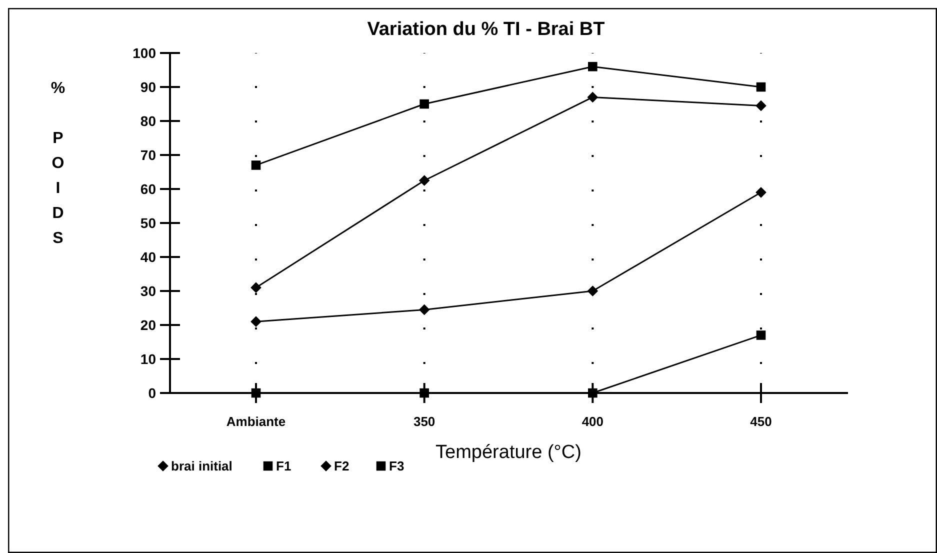  Describe the element at coordinates (148, 256) in the screenshot. I see `y-tick-label: 40` at that location.